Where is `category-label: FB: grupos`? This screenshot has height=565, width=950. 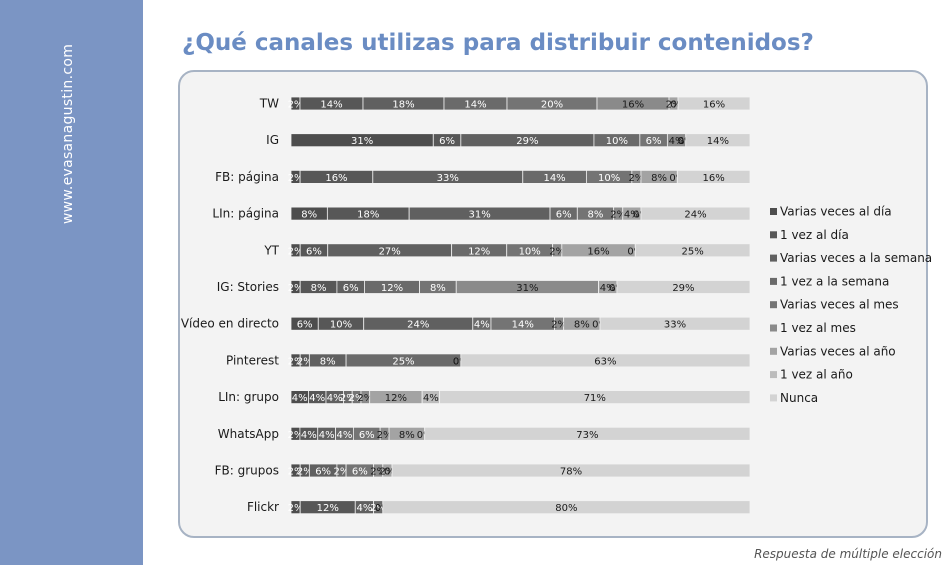 category-label: FB: grupos is located at coordinates (247, 471).